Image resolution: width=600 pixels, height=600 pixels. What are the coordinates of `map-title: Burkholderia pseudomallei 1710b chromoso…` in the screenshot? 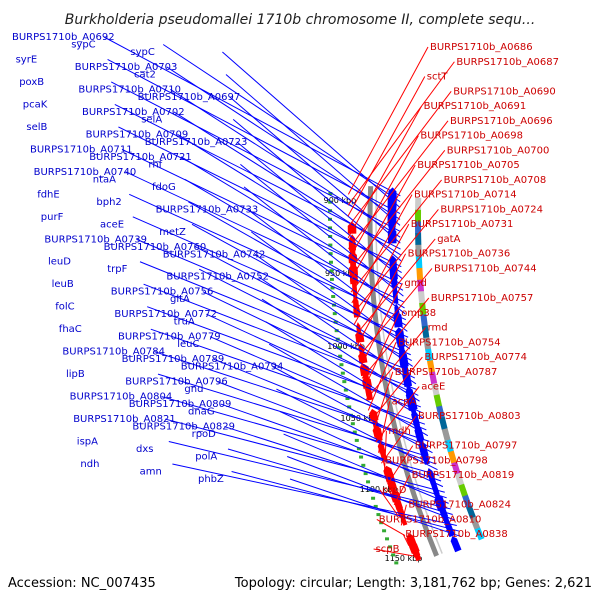 It's located at (300, 20).